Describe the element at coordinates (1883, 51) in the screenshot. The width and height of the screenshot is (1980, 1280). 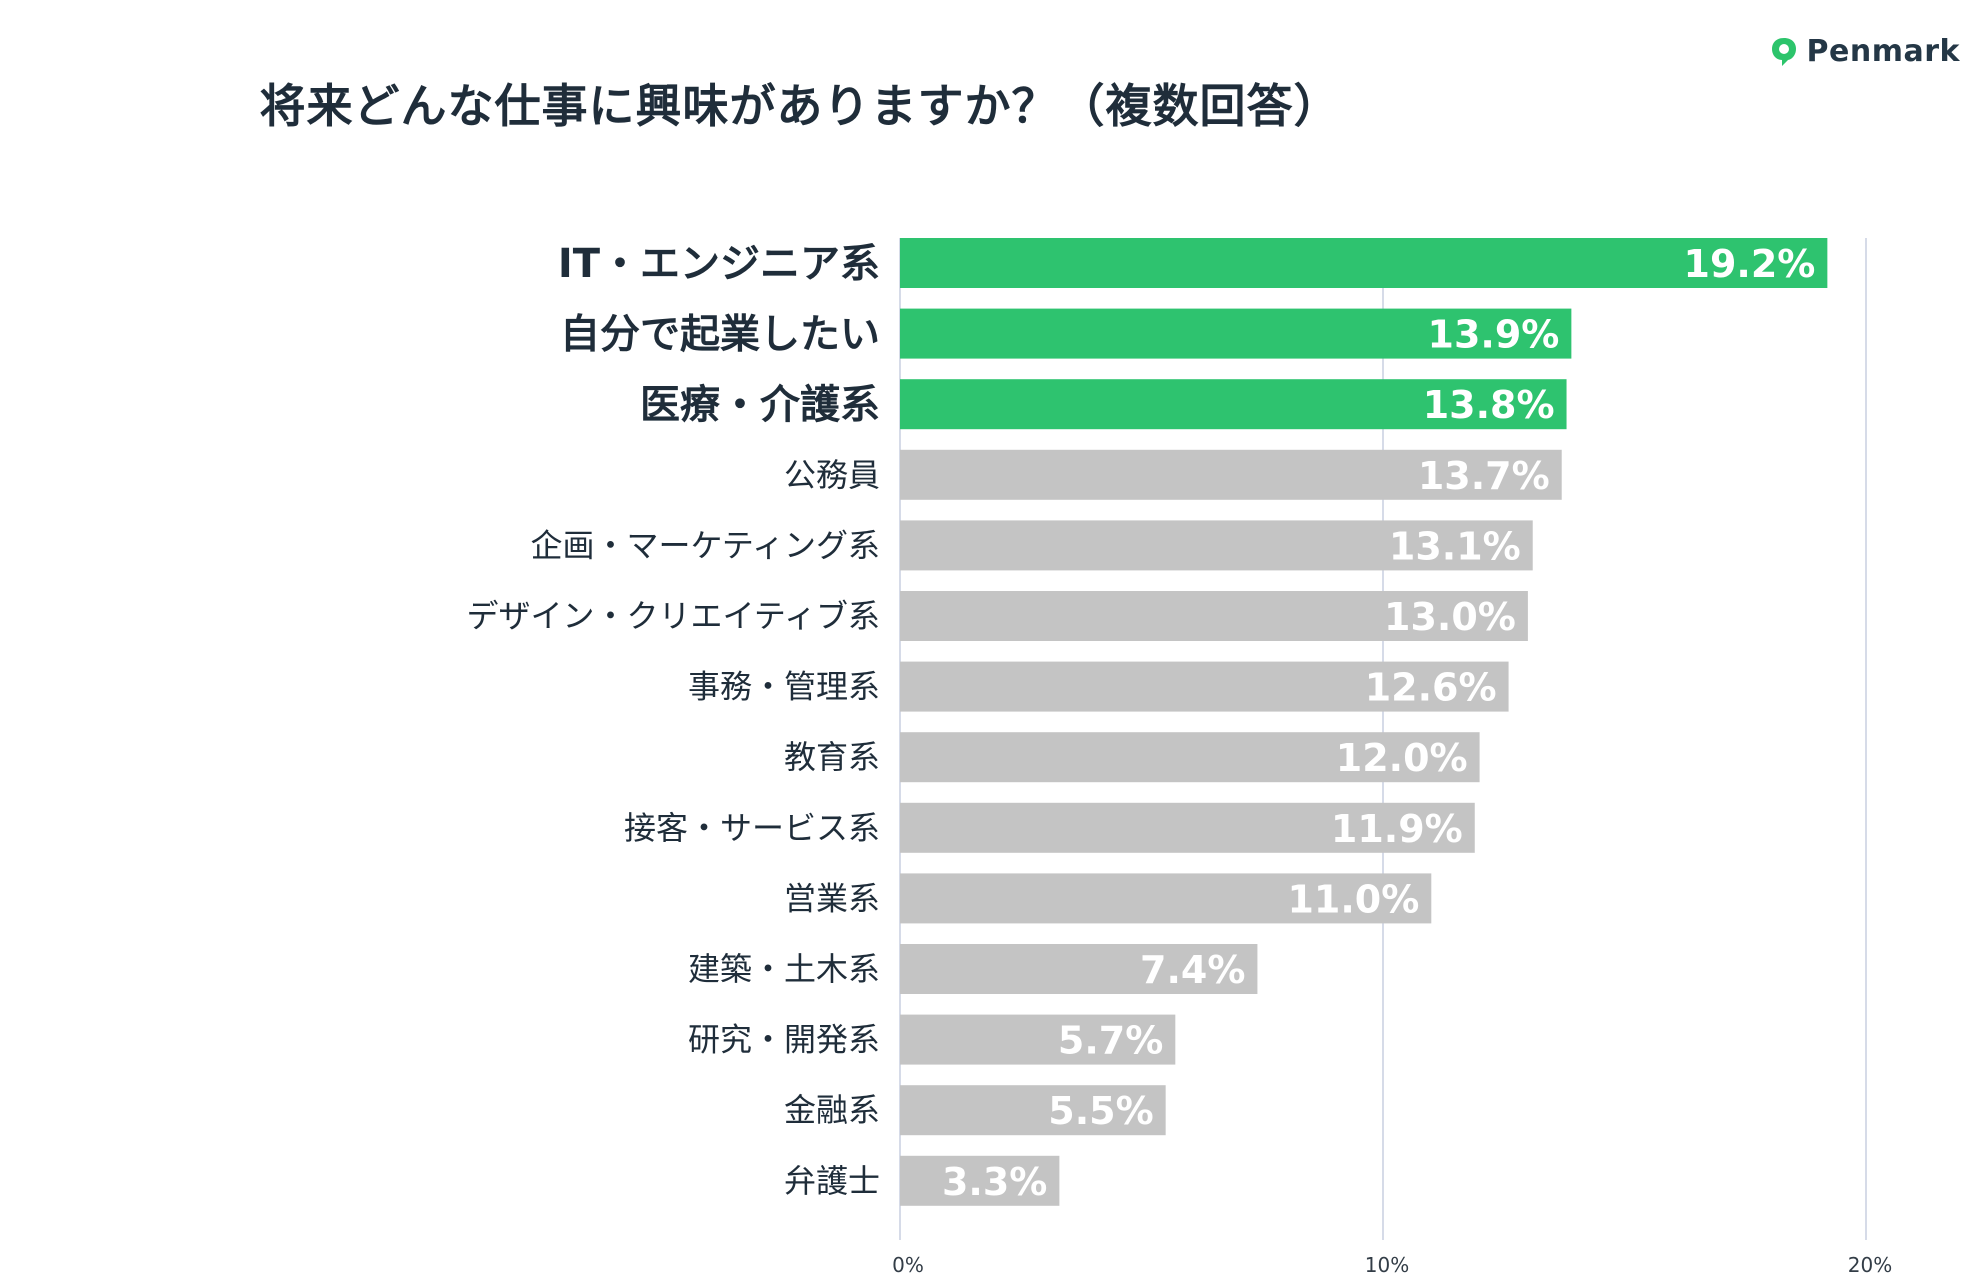
I see `brand-name: Penmark` at that location.